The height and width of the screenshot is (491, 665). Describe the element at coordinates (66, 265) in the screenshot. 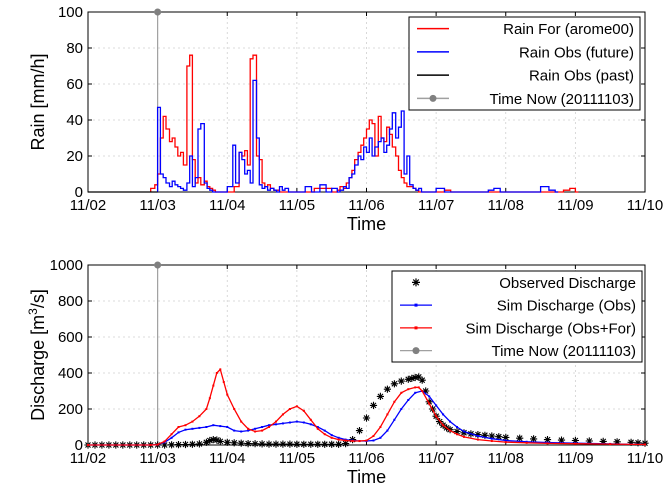

I see `y-tick-label: 1000` at that location.